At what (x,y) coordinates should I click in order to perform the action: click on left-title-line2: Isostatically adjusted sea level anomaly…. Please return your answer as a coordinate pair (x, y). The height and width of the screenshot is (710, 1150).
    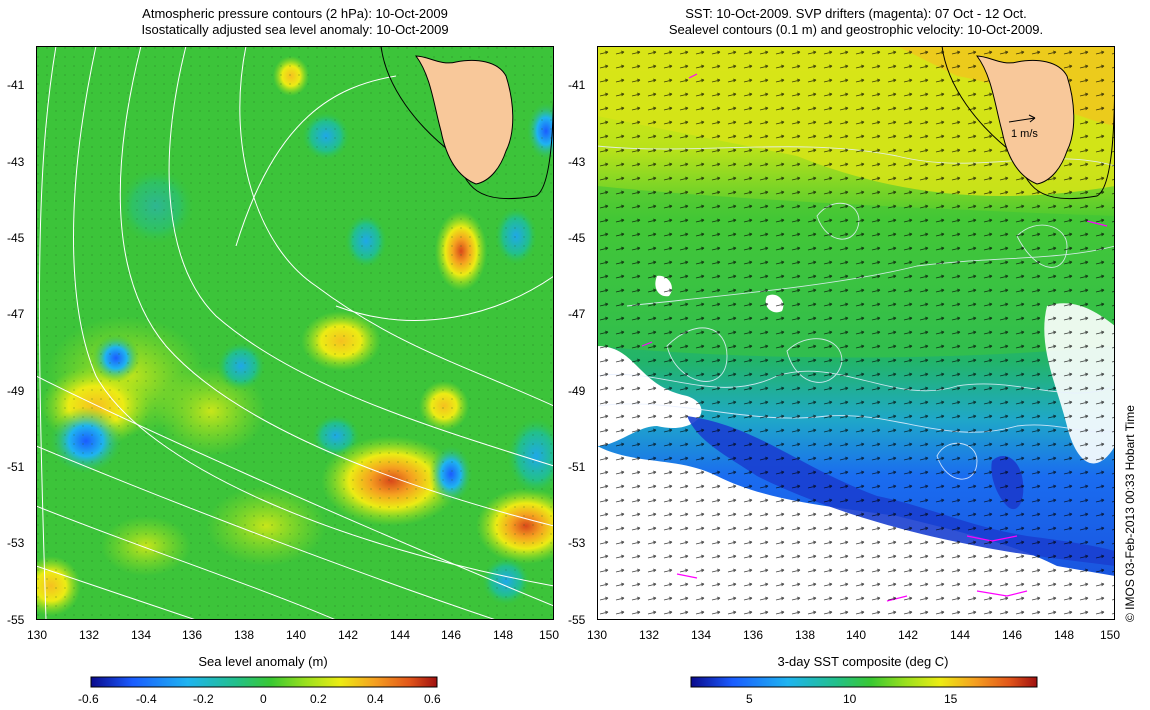
    Looking at the image, I should click on (295, 29).